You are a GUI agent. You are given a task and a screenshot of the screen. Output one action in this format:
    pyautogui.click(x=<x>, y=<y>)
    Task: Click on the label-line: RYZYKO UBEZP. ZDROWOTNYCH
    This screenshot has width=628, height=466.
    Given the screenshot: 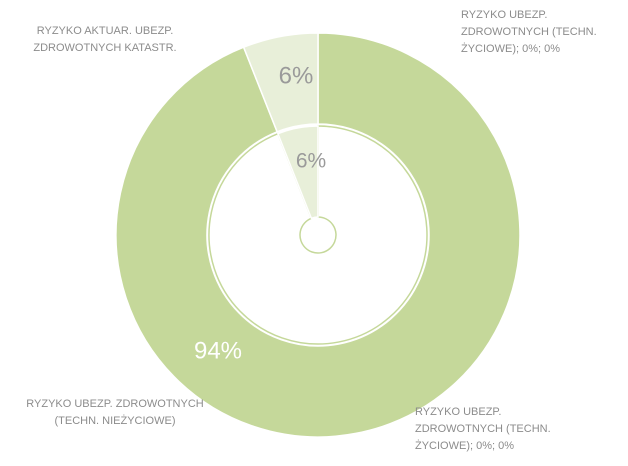 What is the action you would take?
    pyautogui.click(x=115, y=404)
    